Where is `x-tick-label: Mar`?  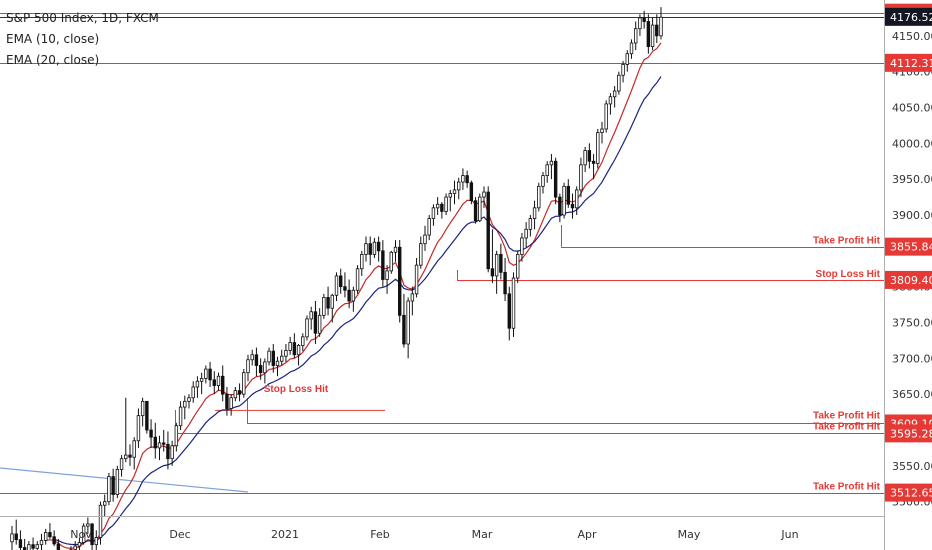 x-tick-label: Mar is located at coordinates (482, 534).